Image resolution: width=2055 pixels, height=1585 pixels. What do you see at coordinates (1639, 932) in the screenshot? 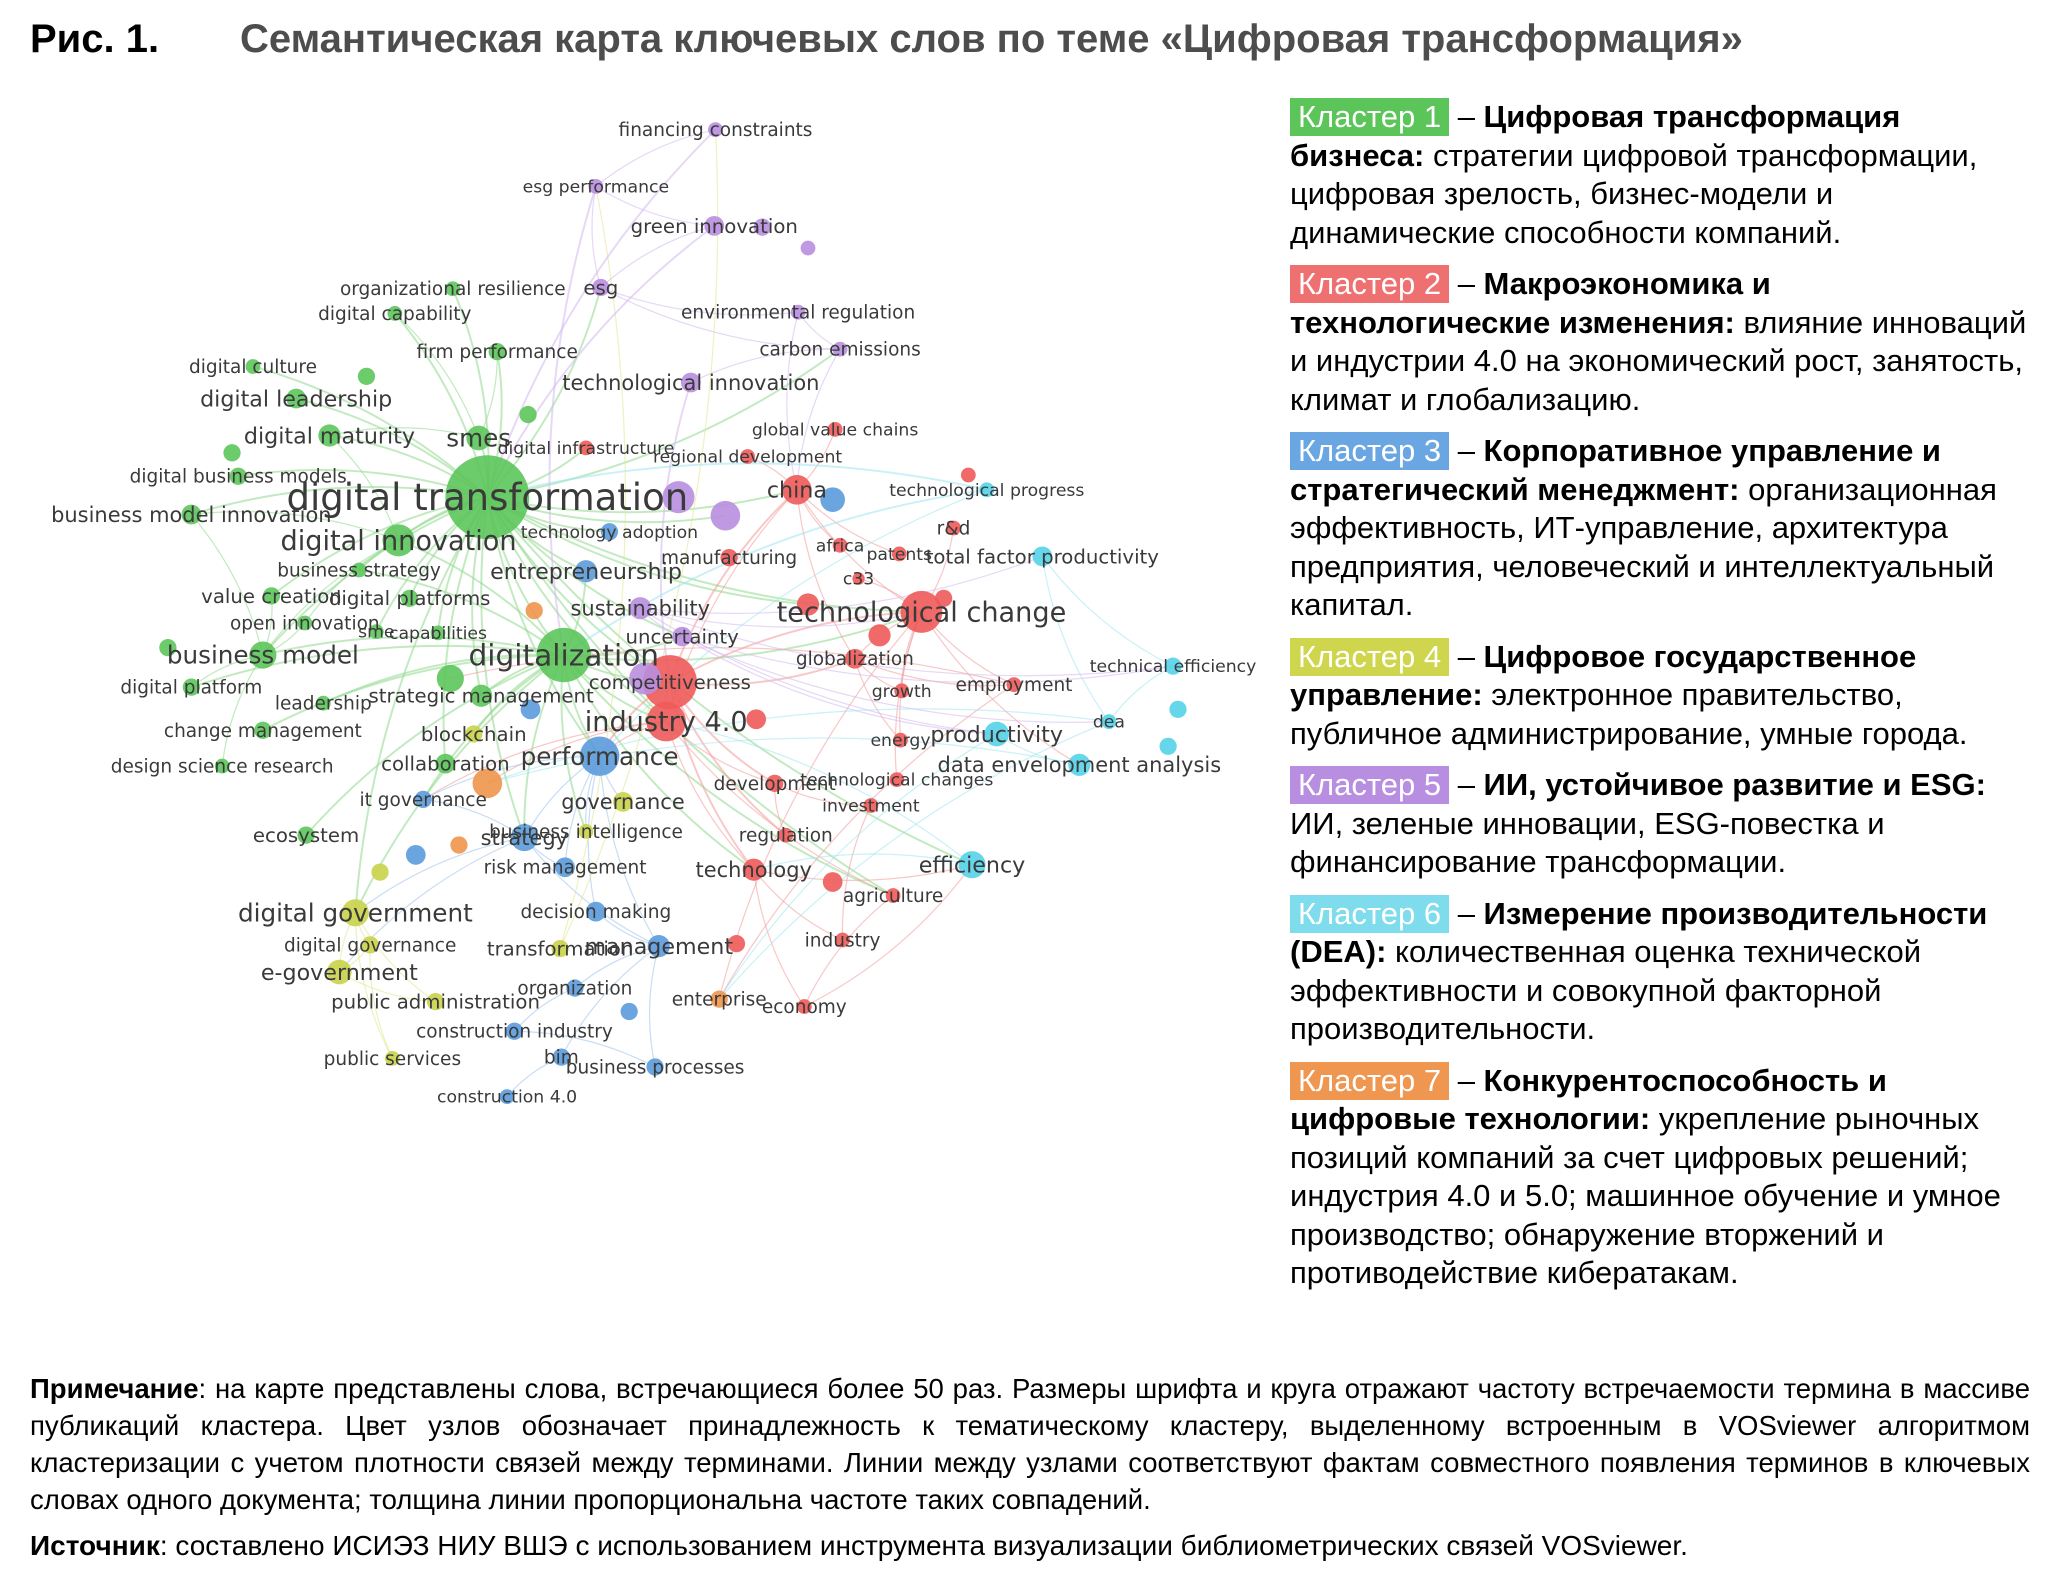
I see `cluster-heading: Измерение производительности (DEA):` at bounding box center [1639, 932].